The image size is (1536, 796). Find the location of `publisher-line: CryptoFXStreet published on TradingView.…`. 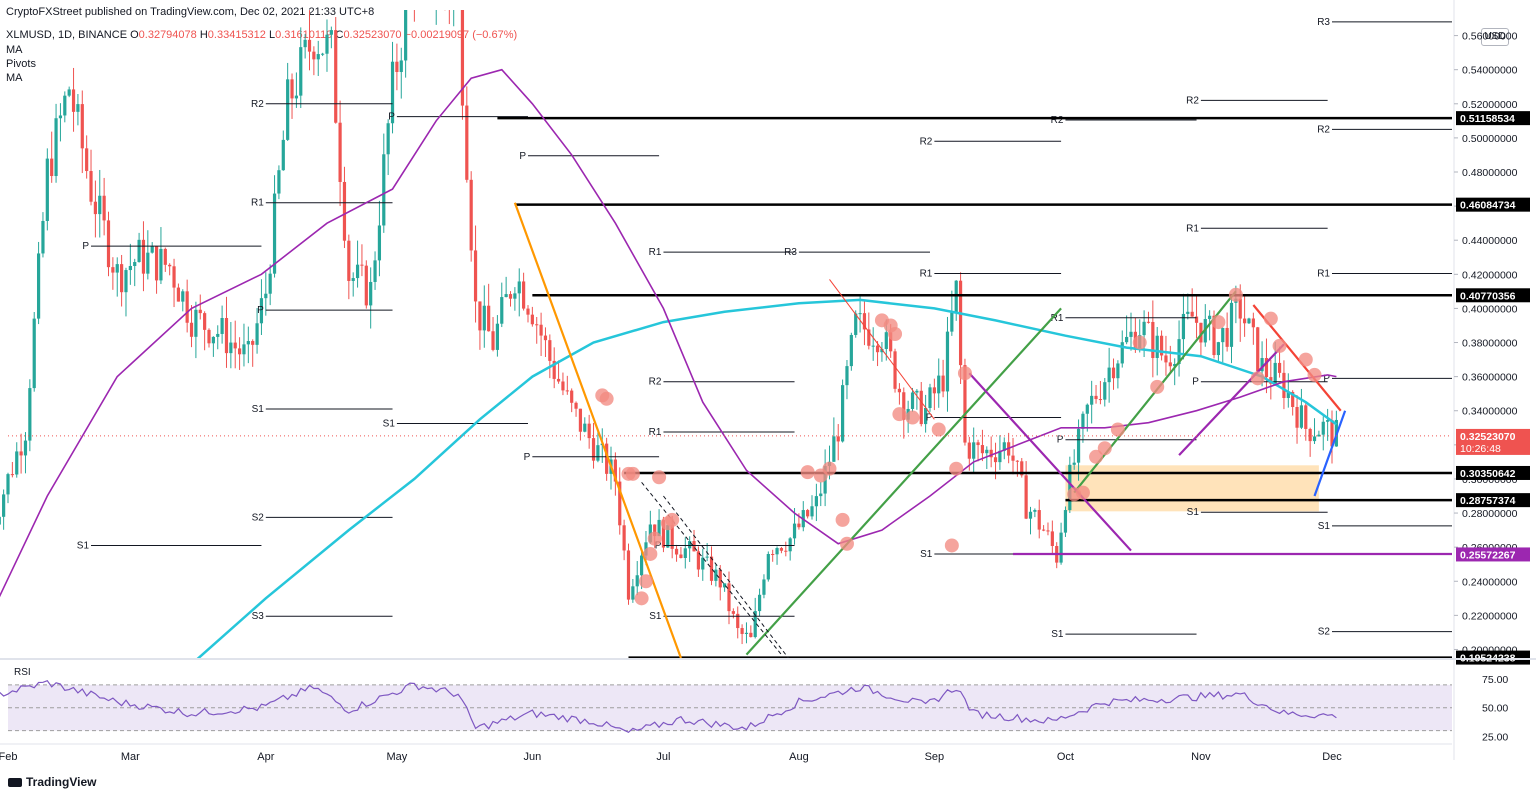

publisher-line: CryptoFXStreet published on TradingView.… is located at coordinates (190, 12).